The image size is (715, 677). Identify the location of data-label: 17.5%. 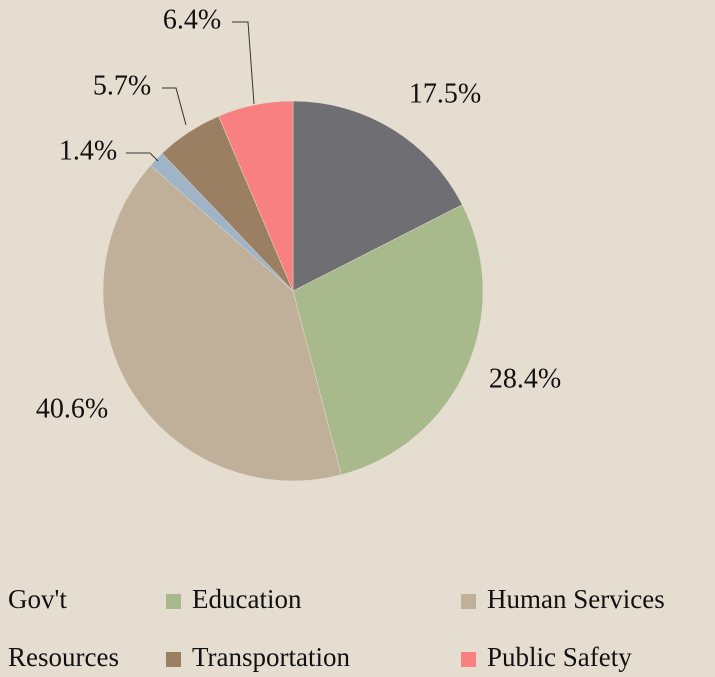
(445, 93).